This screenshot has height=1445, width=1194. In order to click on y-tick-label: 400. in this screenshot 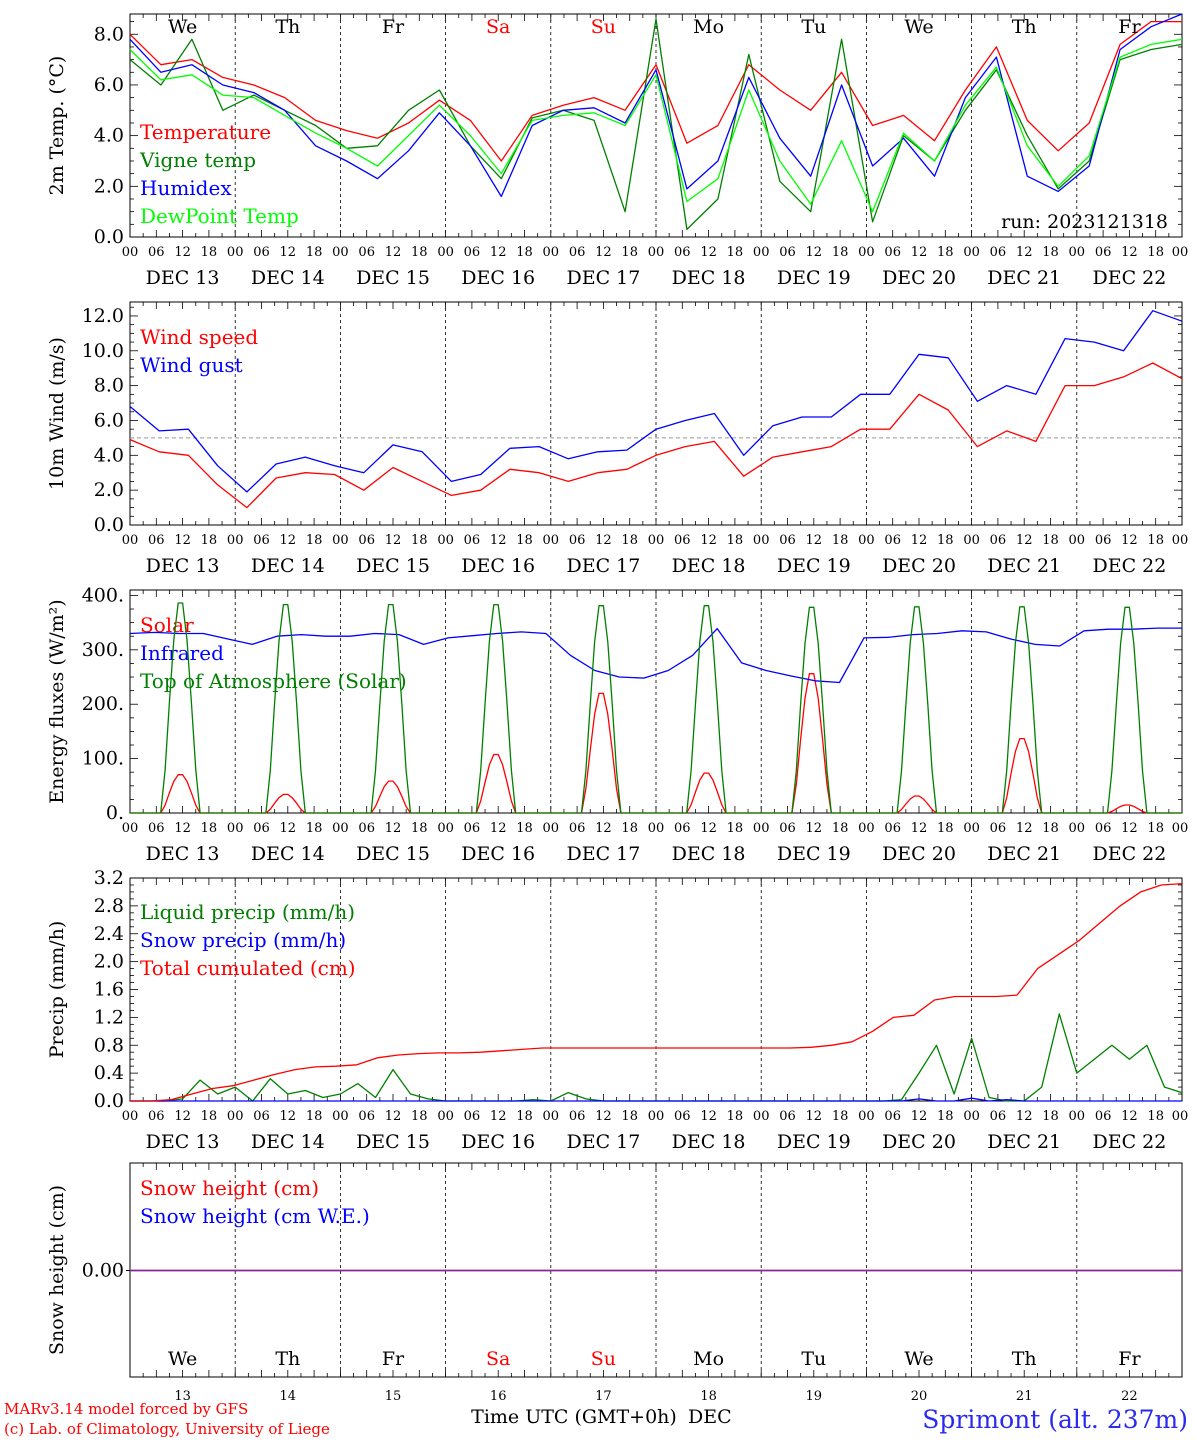, I will do `click(103, 595)`.